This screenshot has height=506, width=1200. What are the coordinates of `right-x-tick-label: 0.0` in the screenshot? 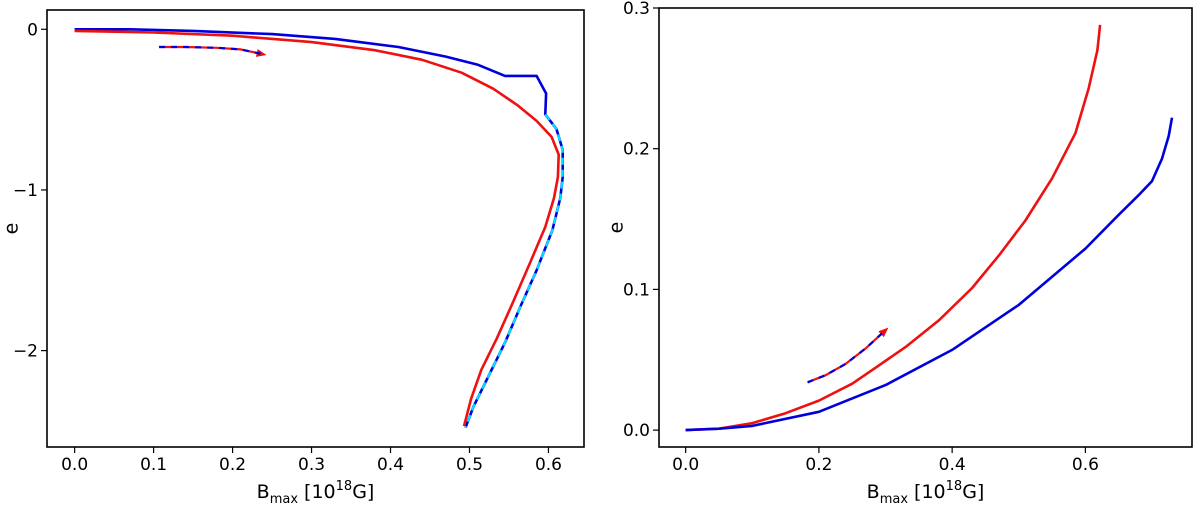 It's located at (685, 465).